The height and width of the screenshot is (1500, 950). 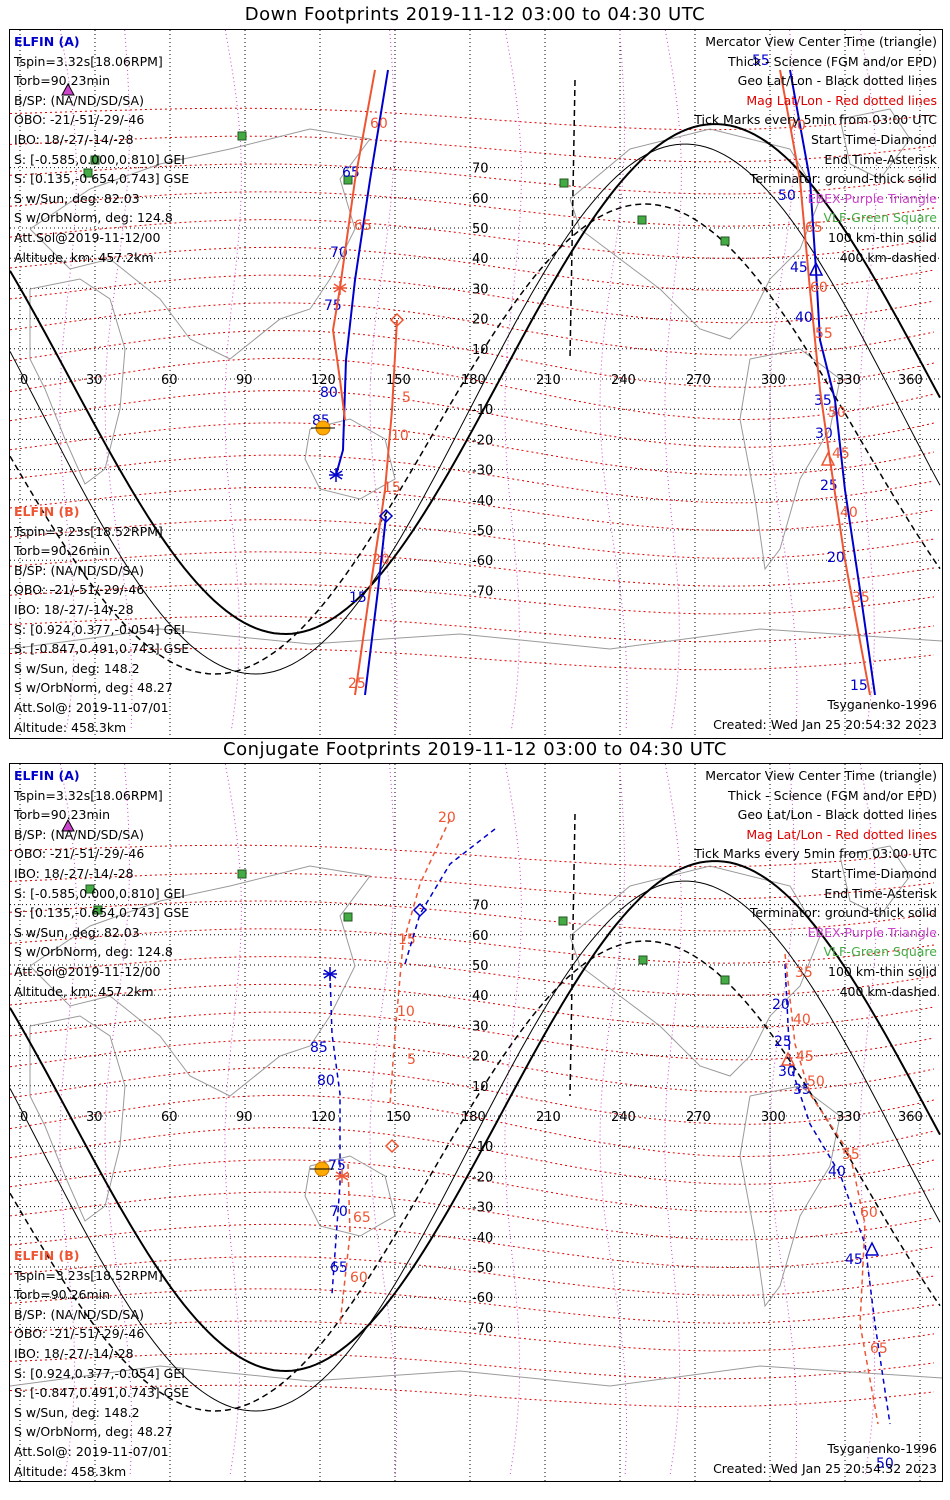 What do you see at coordinates (398, 380) in the screenshot?
I see `lon-tick-label: 150` at bounding box center [398, 380].